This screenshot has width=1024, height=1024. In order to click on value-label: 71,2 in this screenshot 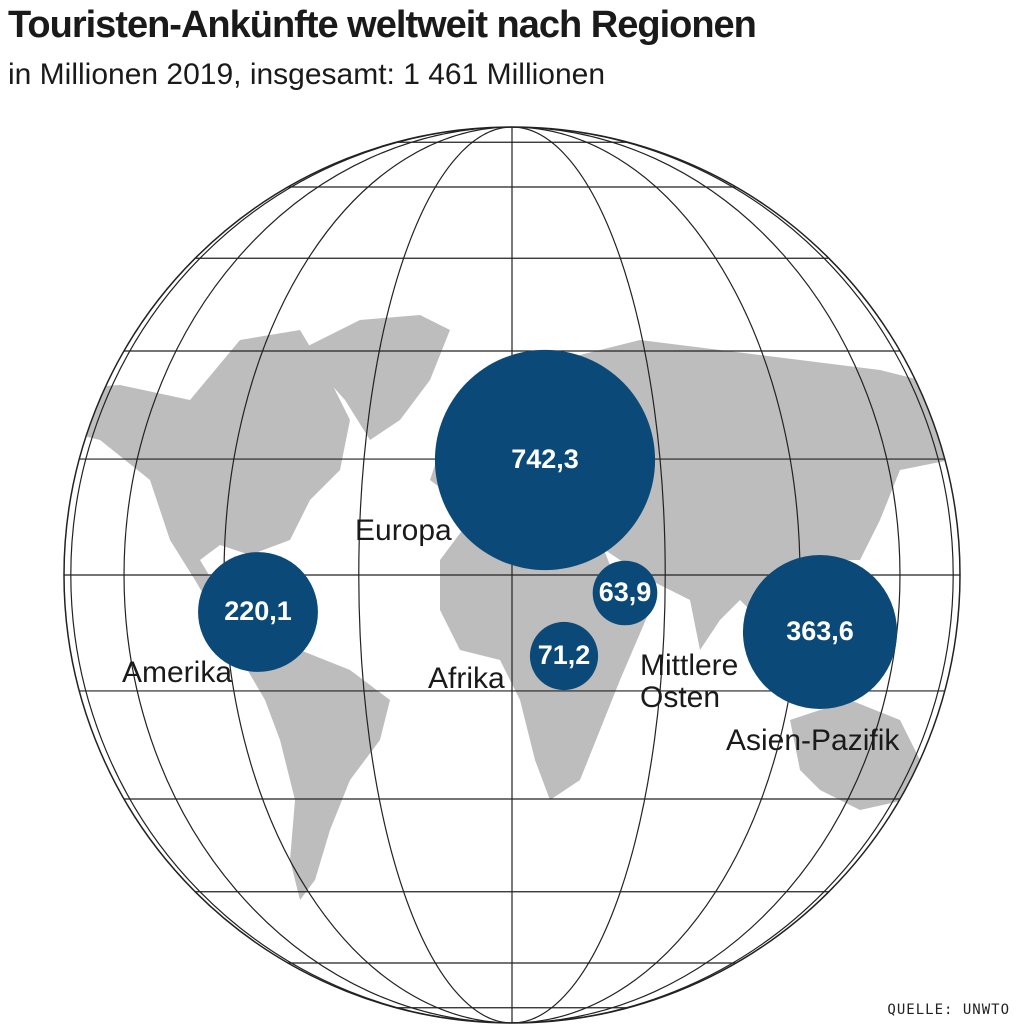, I will do `click(564, 655)`.